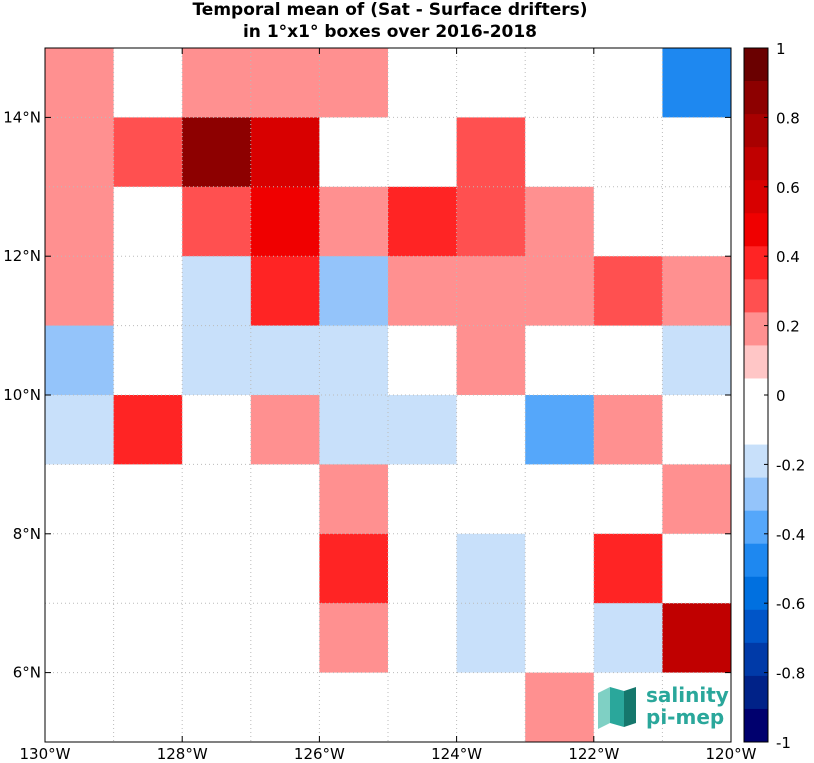 Image resolution: width=814 pixels, height=763 pixels. Describe the element at coordinates (774, 396) in the screenshot. I see `colorbar: 1 0.8 0.6 0.4 0.2 0 -0.2 -0.4 -0.6 -0.8 -1` at that location.